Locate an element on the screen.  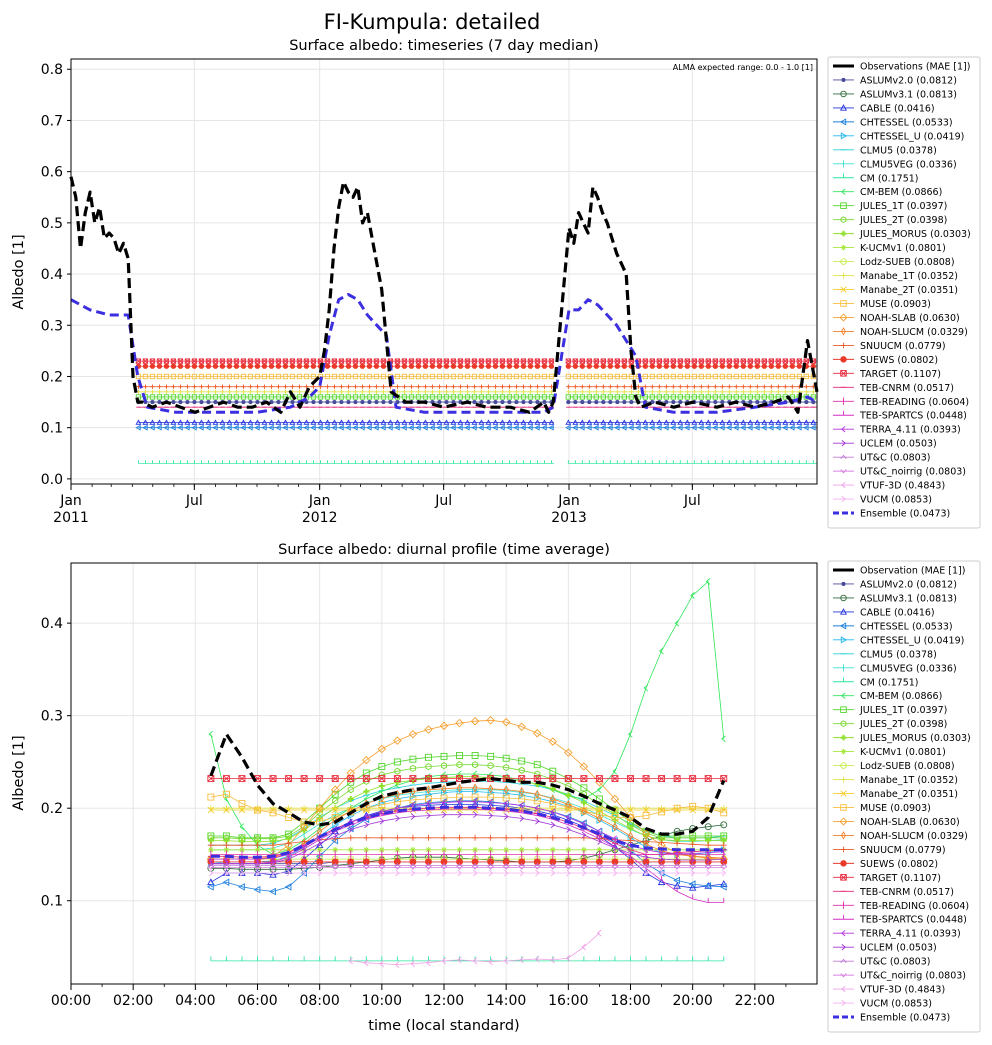
y-tick-label: 0.4 is located at coordinates (52, 275).